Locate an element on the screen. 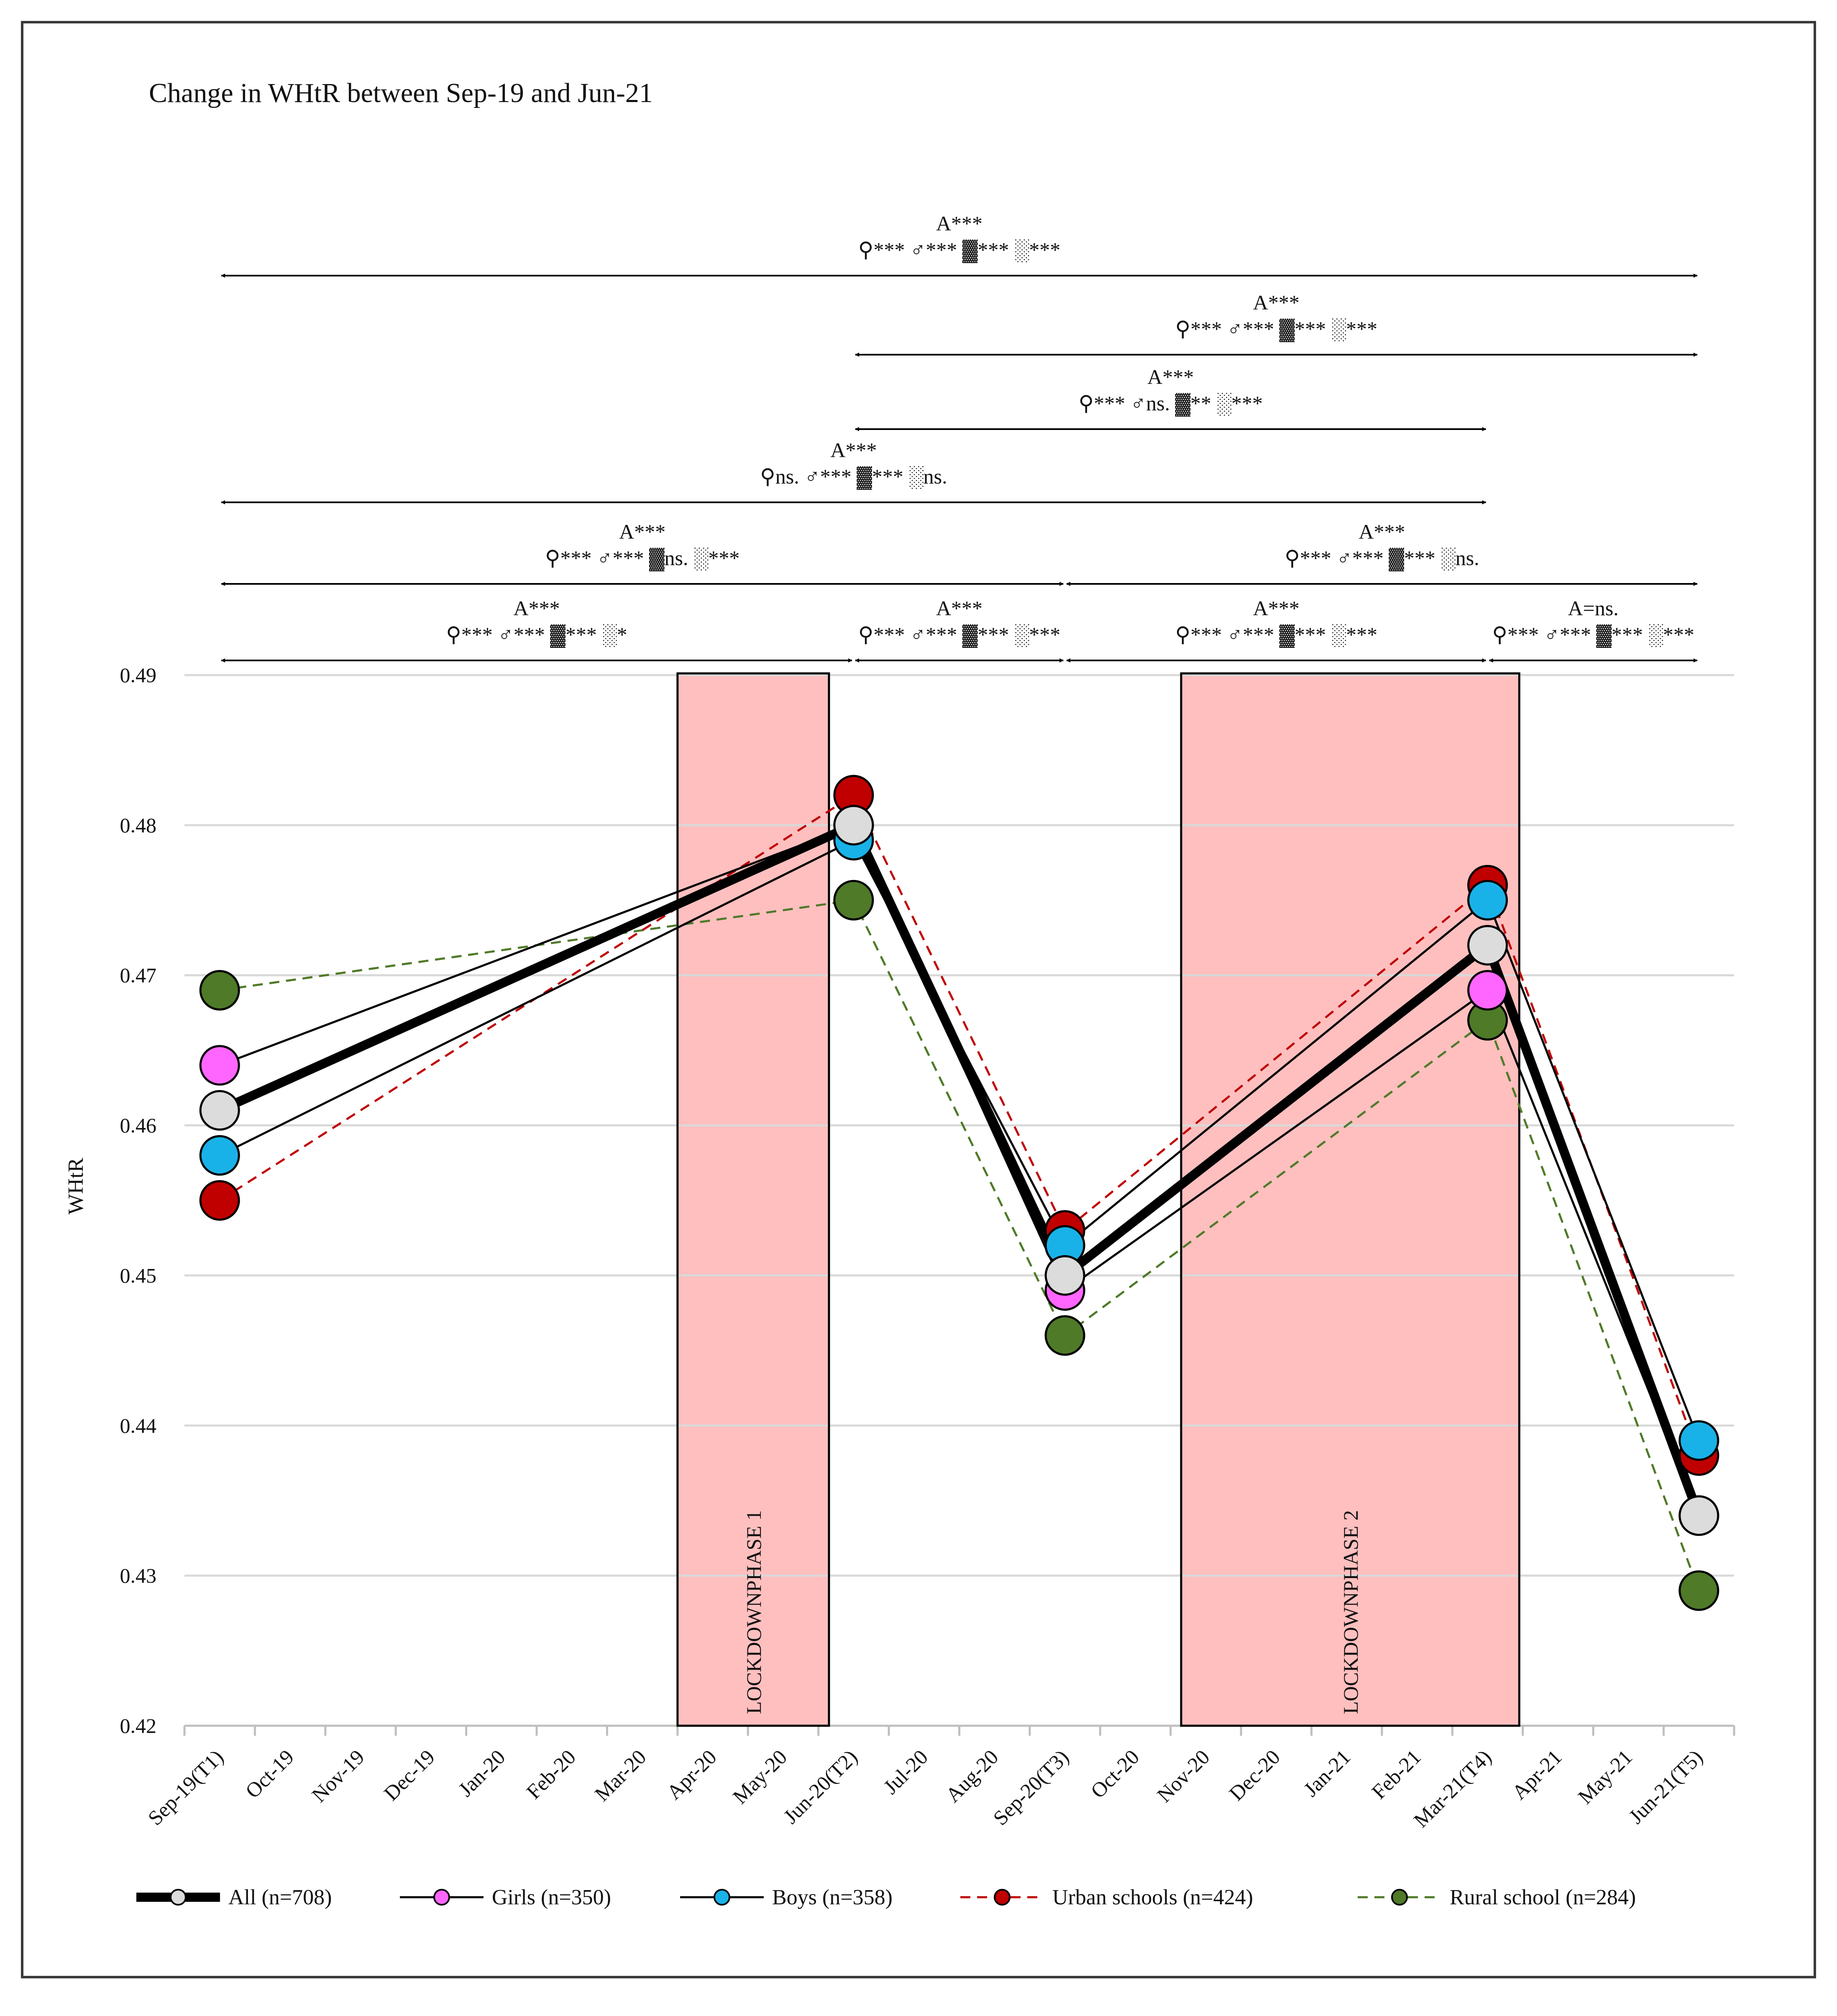 The width and height of the screenshot is (1837, 2016). legend-label: Girls (n=350) is located at coordinates (551, 1897).